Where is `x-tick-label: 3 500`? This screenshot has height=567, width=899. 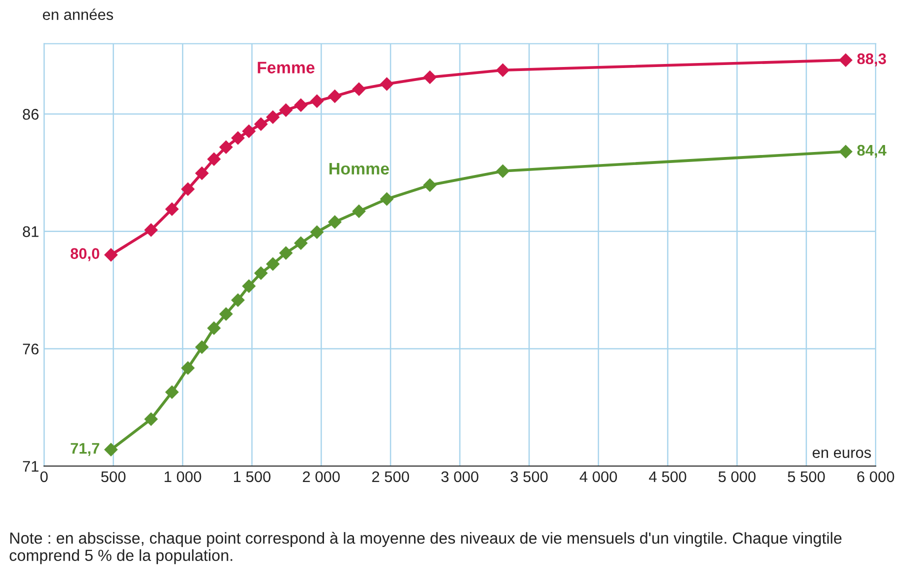
x-tick-label: 3 500 is located at coordinates (529, 476).